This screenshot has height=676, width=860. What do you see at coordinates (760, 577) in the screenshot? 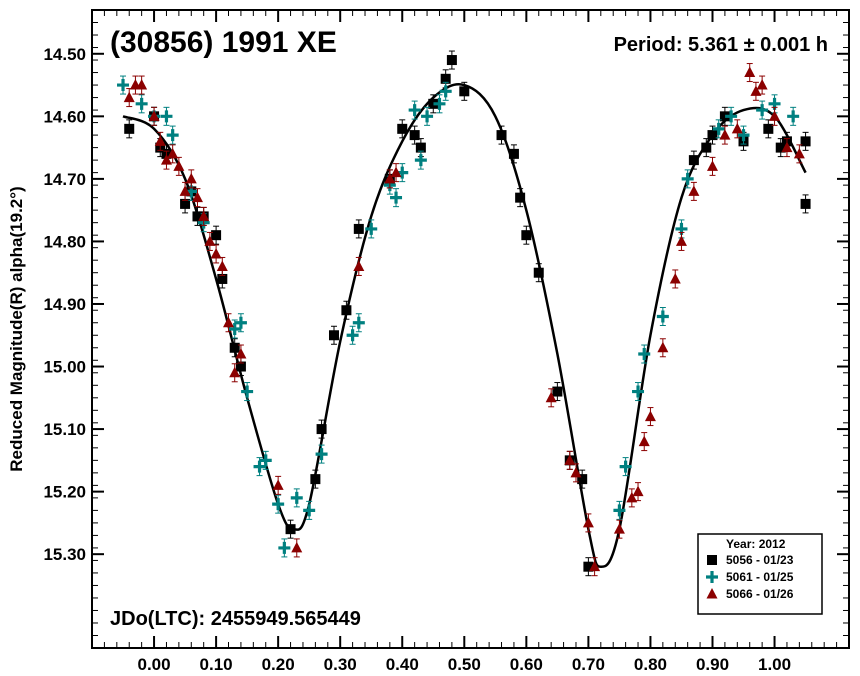
I see `legend-entry-label: 5061 - 01/25` at bounding box center [760, 577].